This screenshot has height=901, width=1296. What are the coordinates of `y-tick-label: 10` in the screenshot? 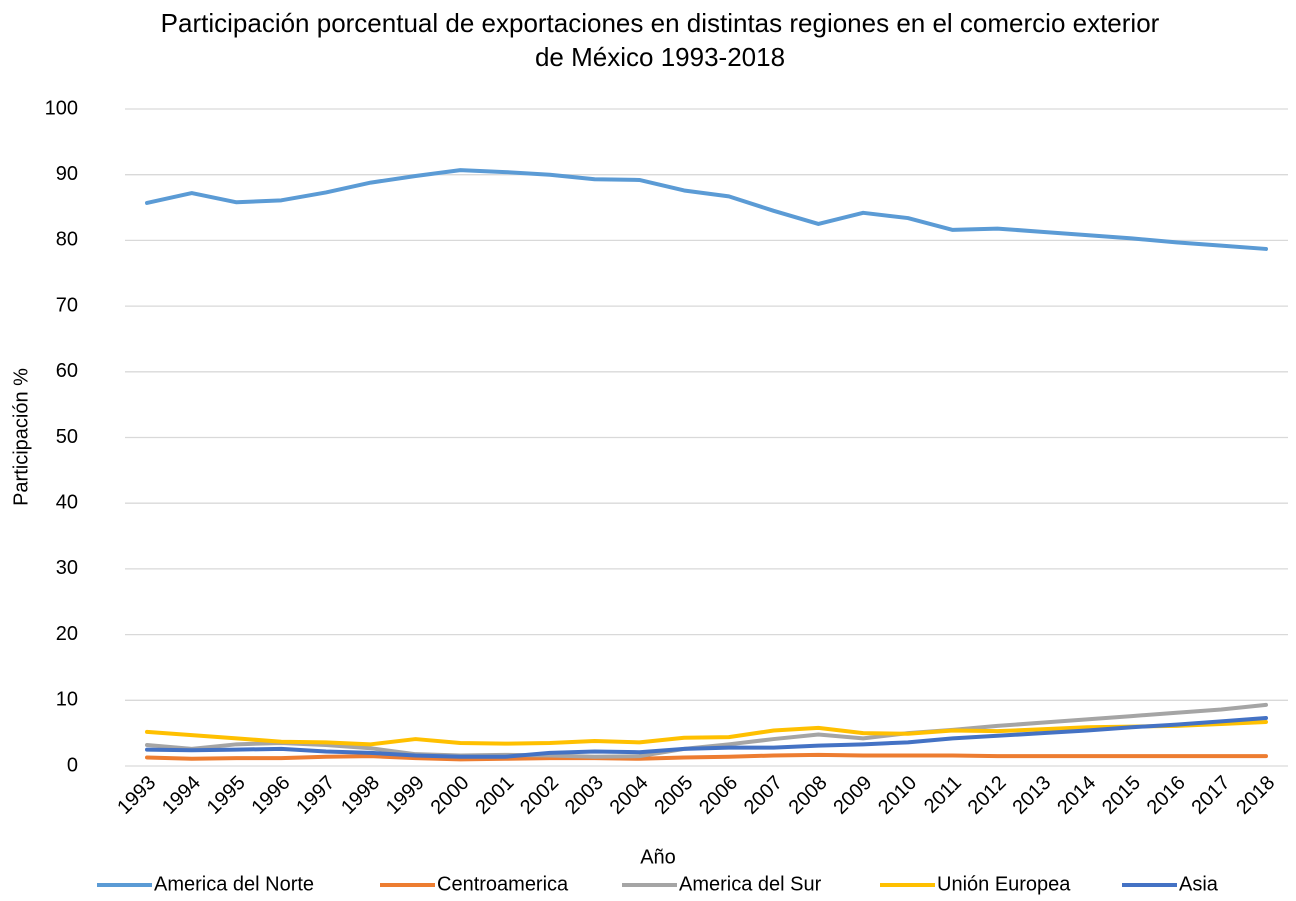 It's located at (67, 700).